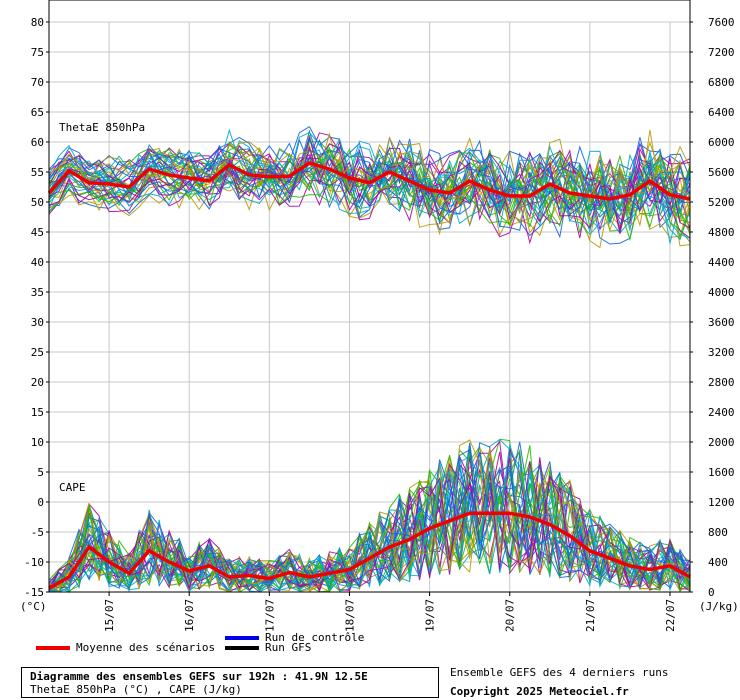 The height and width of the screenshot is (700, 740). Describe the element at coordinates (37, 442) in the screenshot. I see `left-tick-label: 10` at that location.